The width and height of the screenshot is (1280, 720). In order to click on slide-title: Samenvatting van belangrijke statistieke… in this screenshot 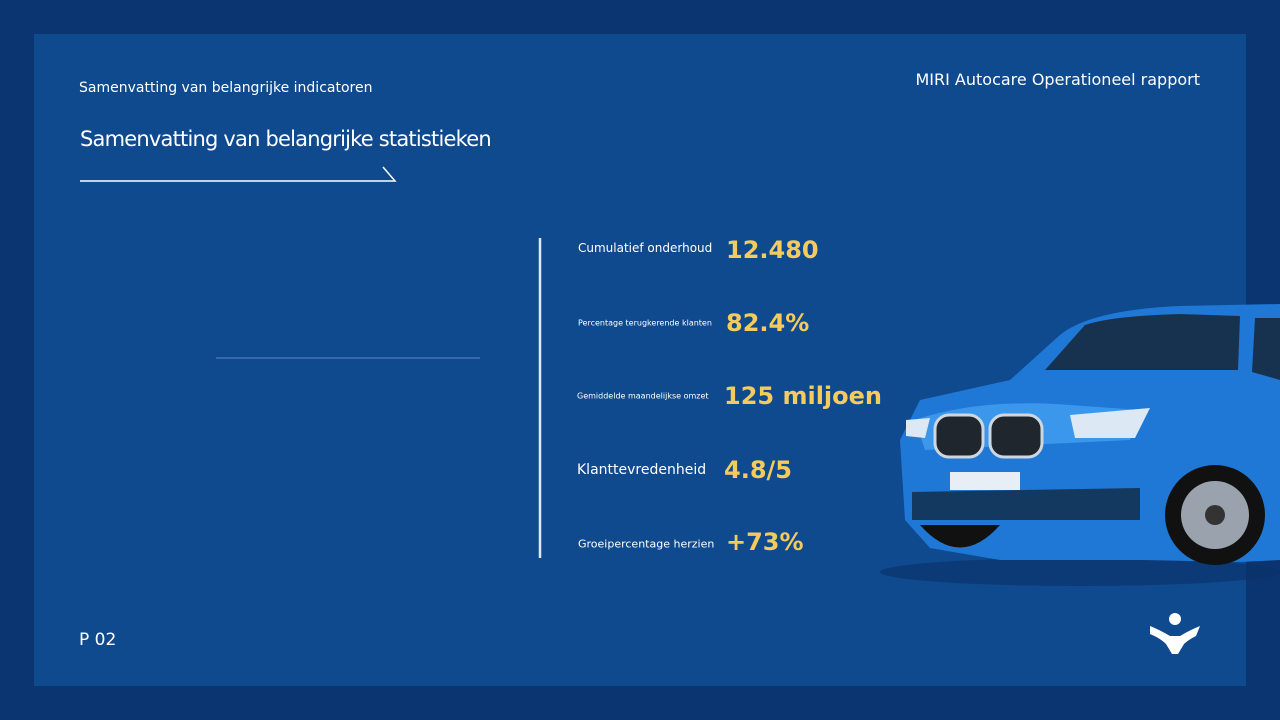, I will do `click(286, 139)`.